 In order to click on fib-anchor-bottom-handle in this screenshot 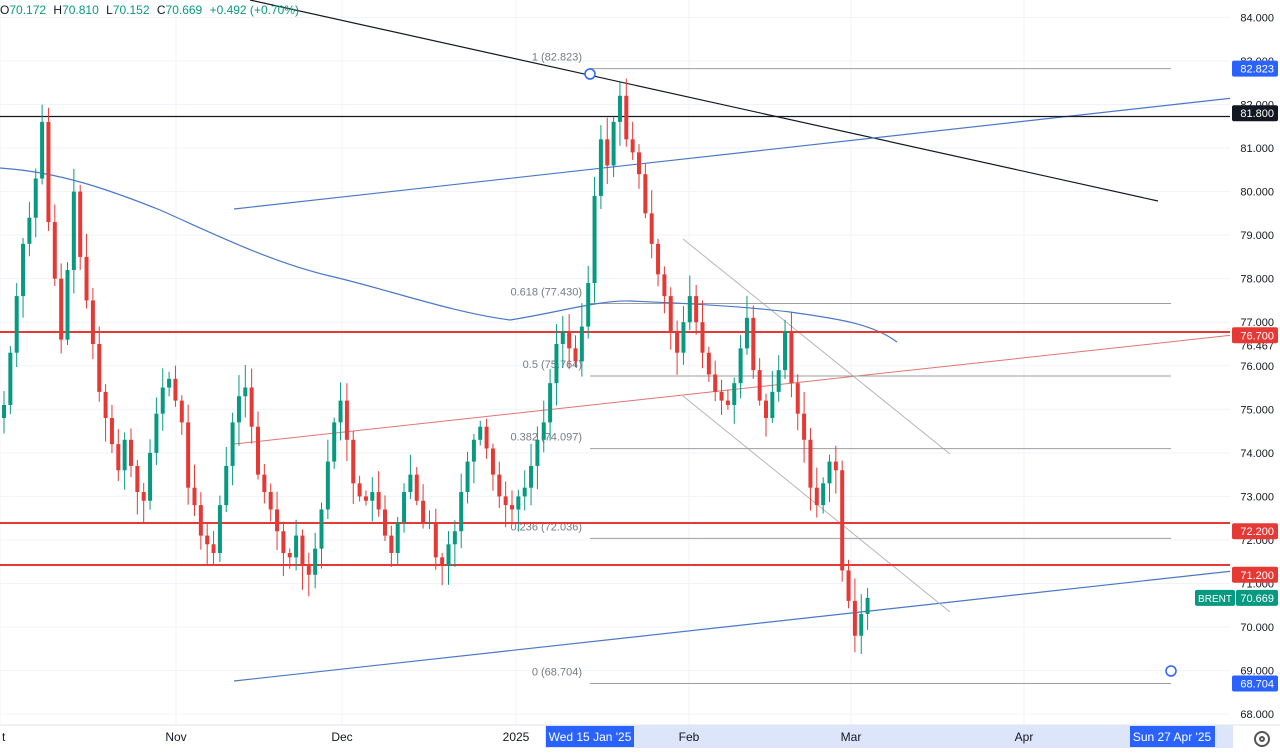, I will do `click(1171, 671)`.